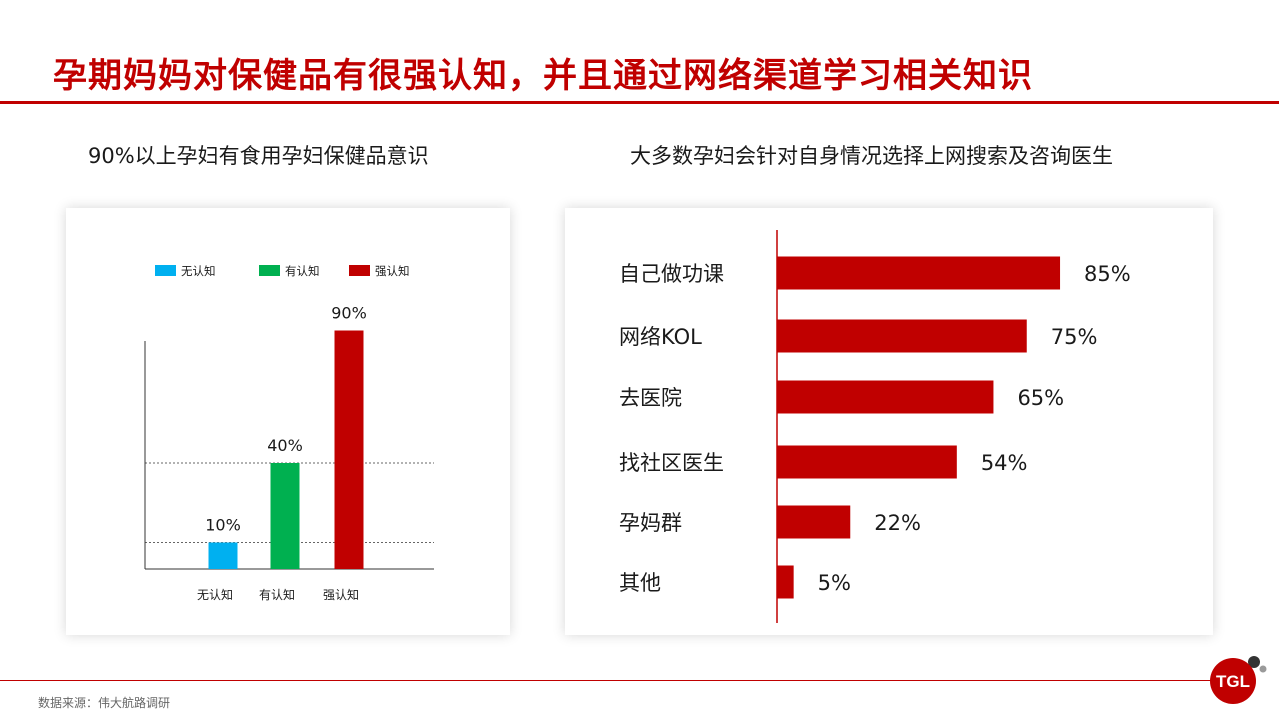 The height and width of the screenshot is (719, 1279). What do you see at coordinates (660, 337) in the screenshot?
I see `y-tick-label-2: 网络KOL` at bounding box center [660, 337].